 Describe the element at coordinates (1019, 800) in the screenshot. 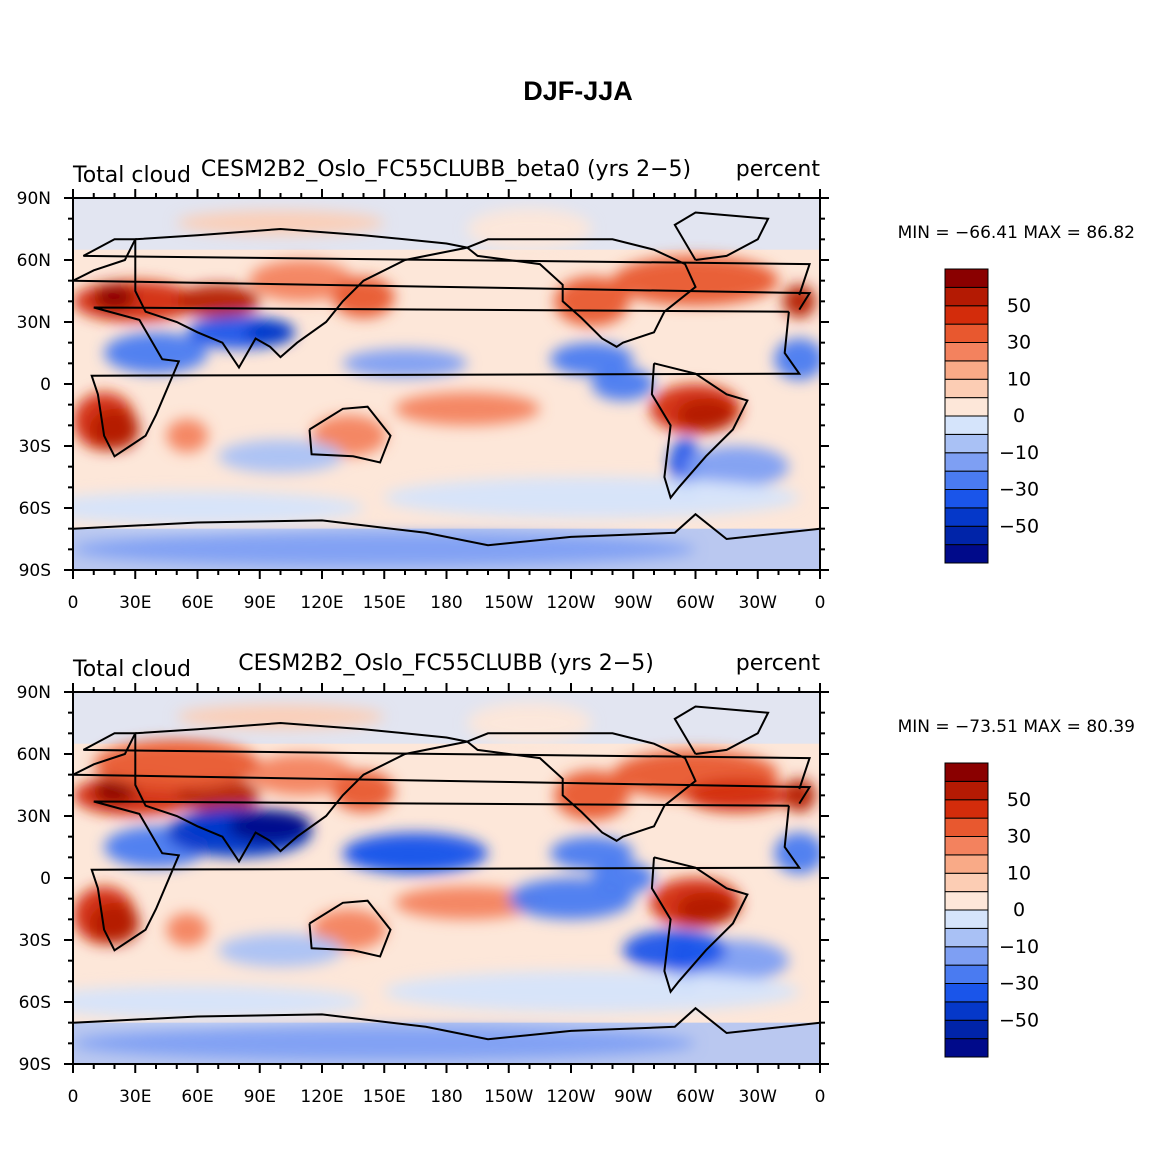

I see `colorbar-label: 50` at that location.